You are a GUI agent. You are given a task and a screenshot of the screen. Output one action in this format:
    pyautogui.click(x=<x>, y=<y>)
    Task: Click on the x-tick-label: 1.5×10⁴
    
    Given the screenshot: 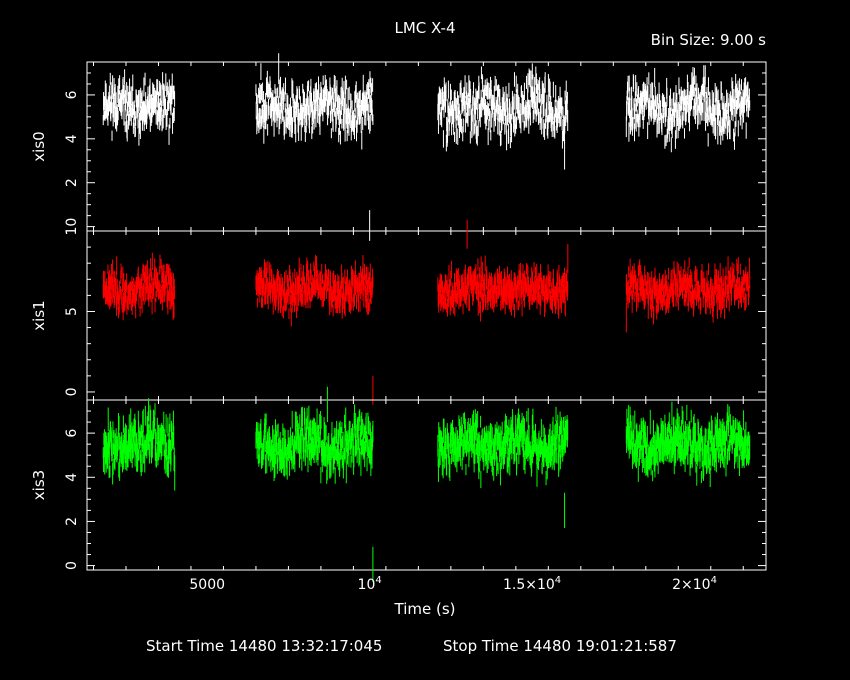 What is the action you would take?
    pyautogui.click(x=532, y=584)
    